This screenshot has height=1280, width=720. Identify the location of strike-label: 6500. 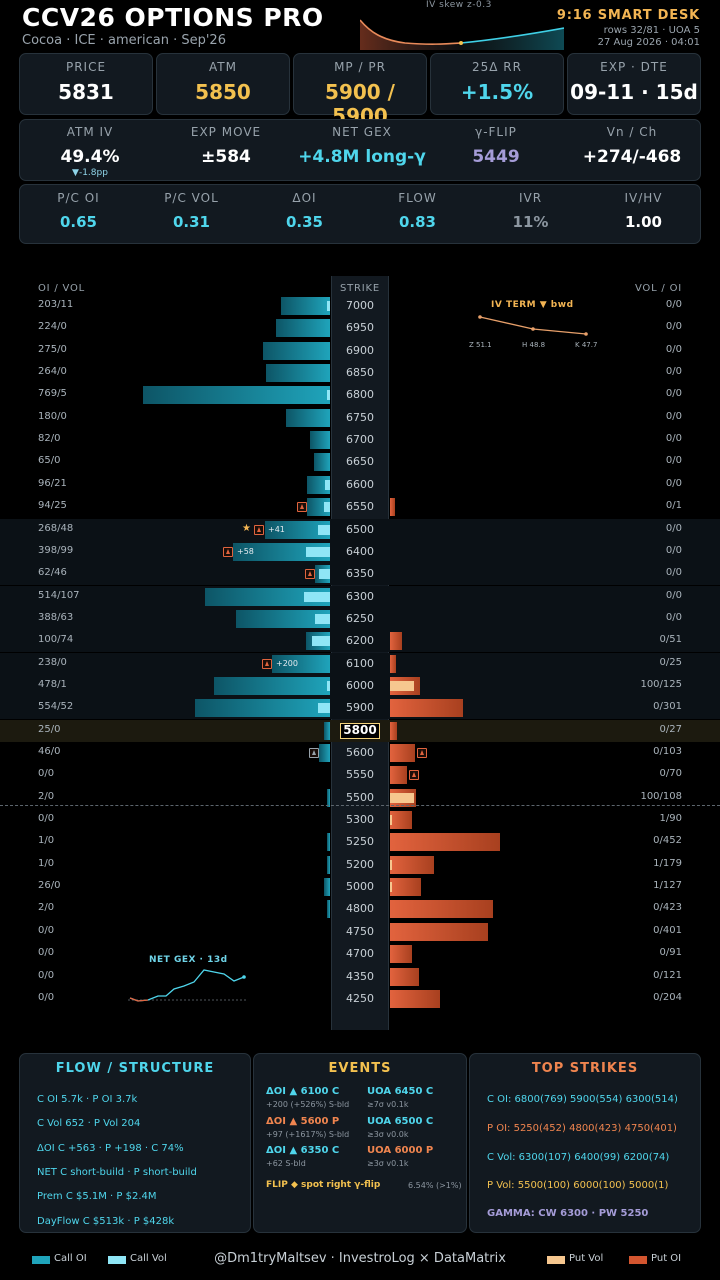
(360, 529).